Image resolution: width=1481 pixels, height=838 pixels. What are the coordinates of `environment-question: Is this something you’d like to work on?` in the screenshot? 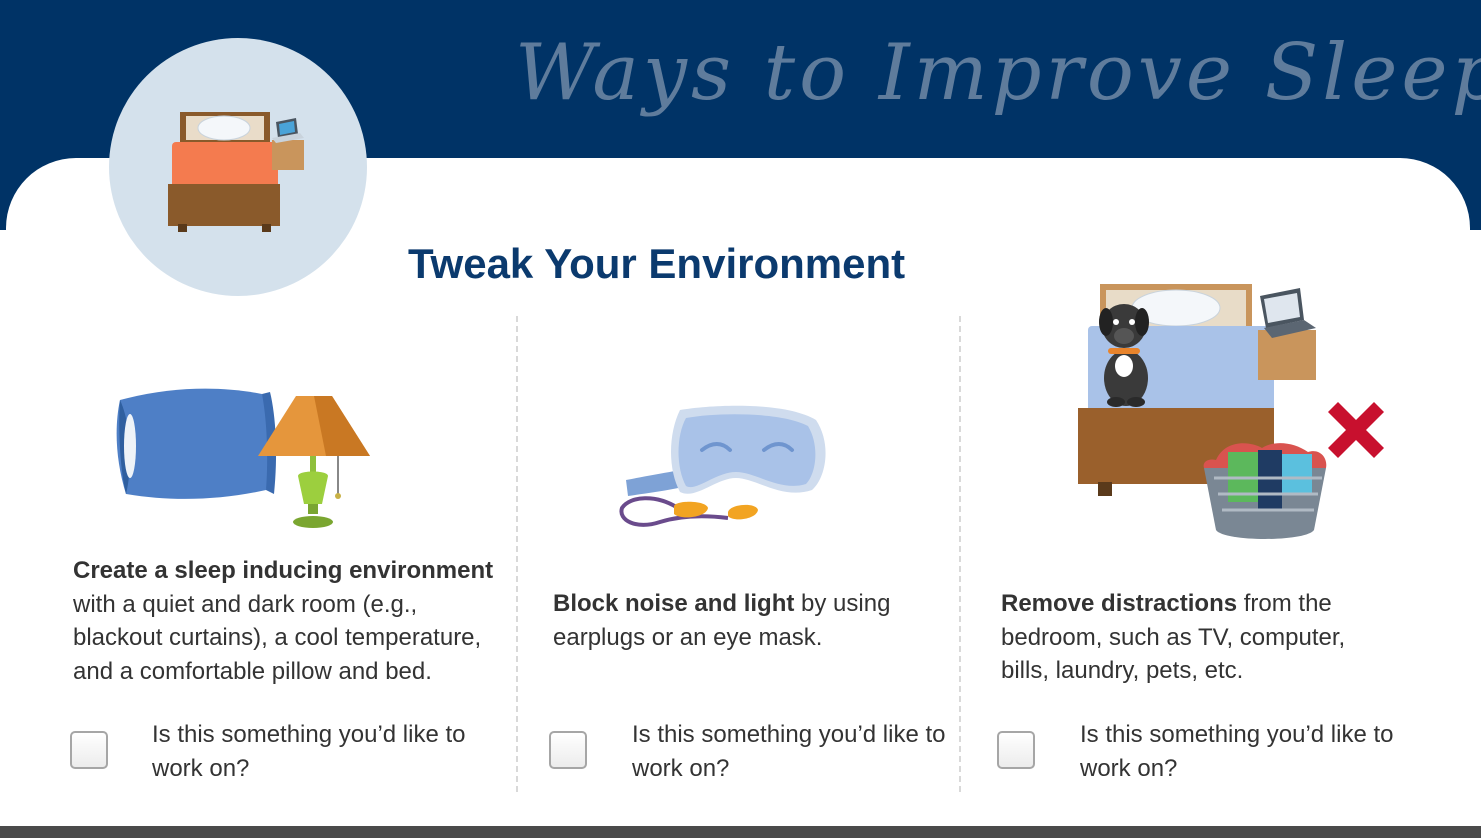 It's located at (309, 751).